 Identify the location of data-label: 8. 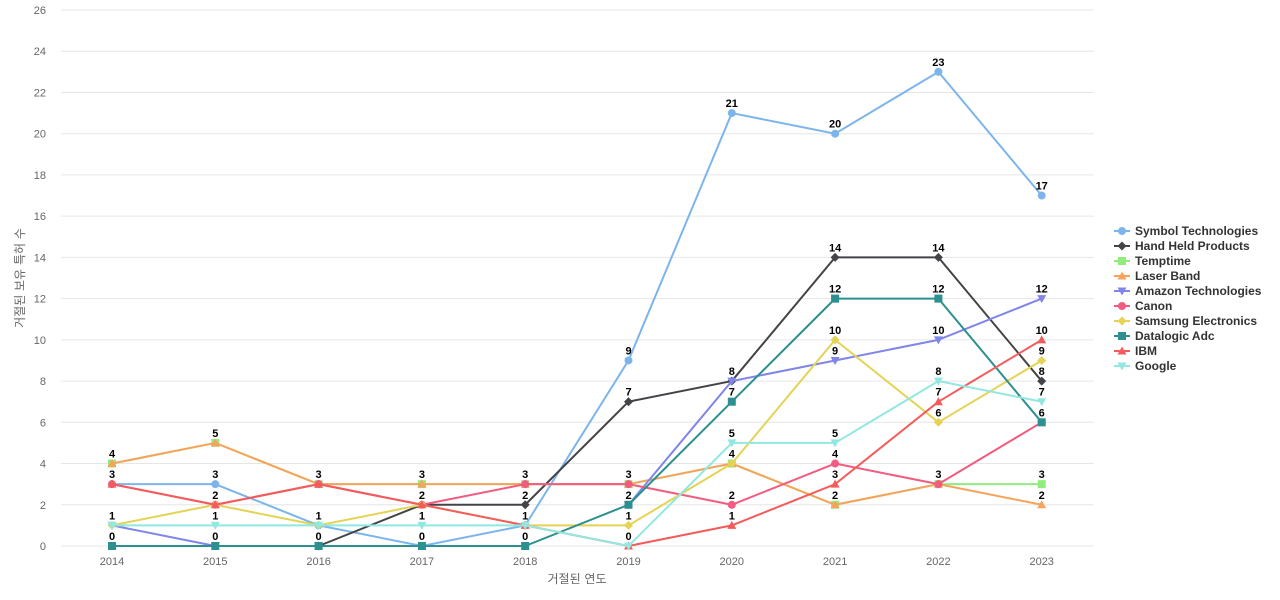
(732, 372).